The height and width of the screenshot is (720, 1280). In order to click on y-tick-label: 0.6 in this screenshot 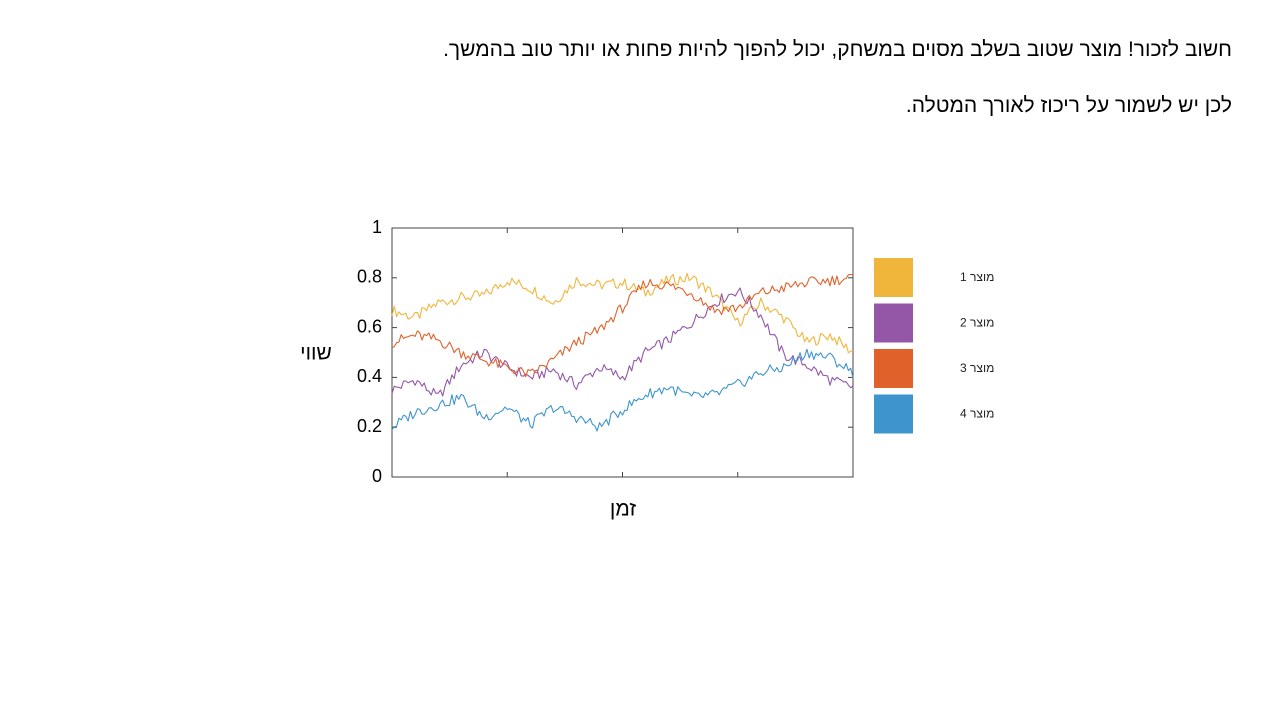, I will do `click(369, 326)`.